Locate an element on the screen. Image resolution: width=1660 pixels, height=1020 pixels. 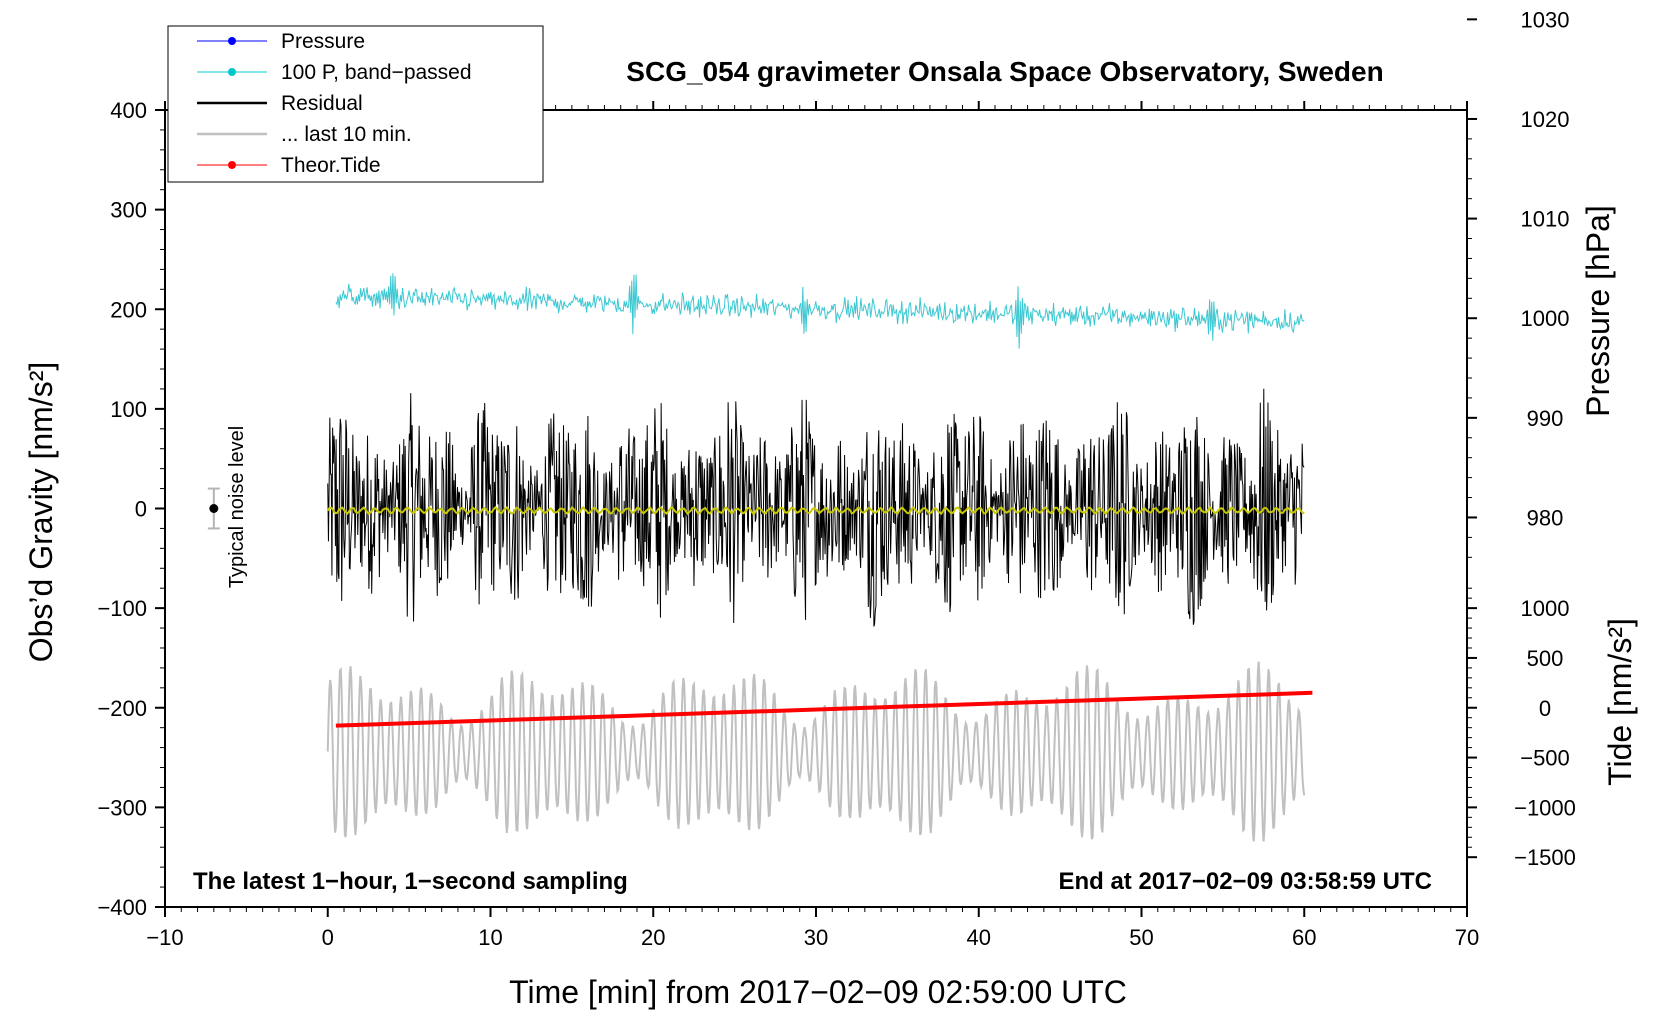
y-tick-label: −400 is located at coordinates (122, 907).